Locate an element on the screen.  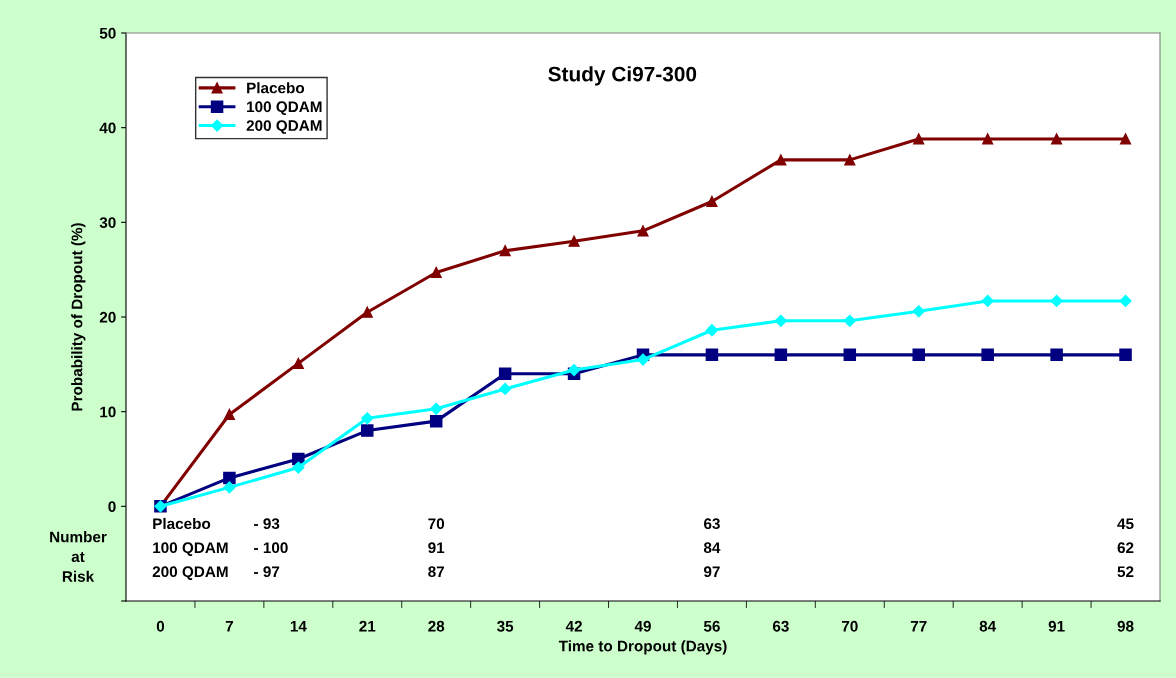
annotation: 100 QDAM is located at coordinates (190, 549).